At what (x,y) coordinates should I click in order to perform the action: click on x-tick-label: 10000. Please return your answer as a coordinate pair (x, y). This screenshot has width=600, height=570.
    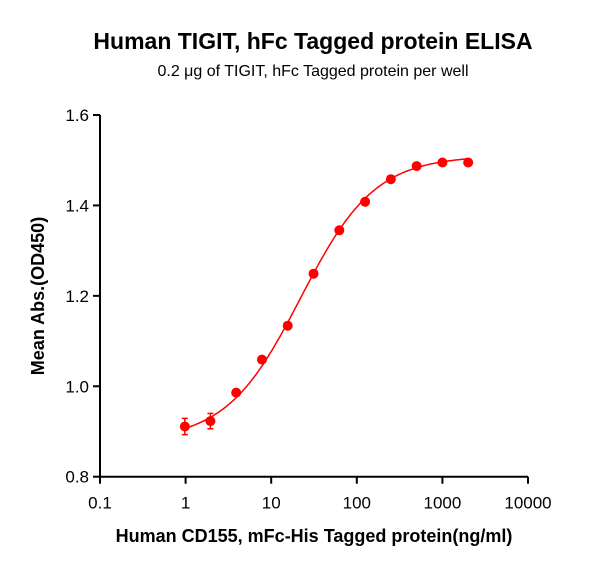
    Looking at the image, I should click on (527, 503).